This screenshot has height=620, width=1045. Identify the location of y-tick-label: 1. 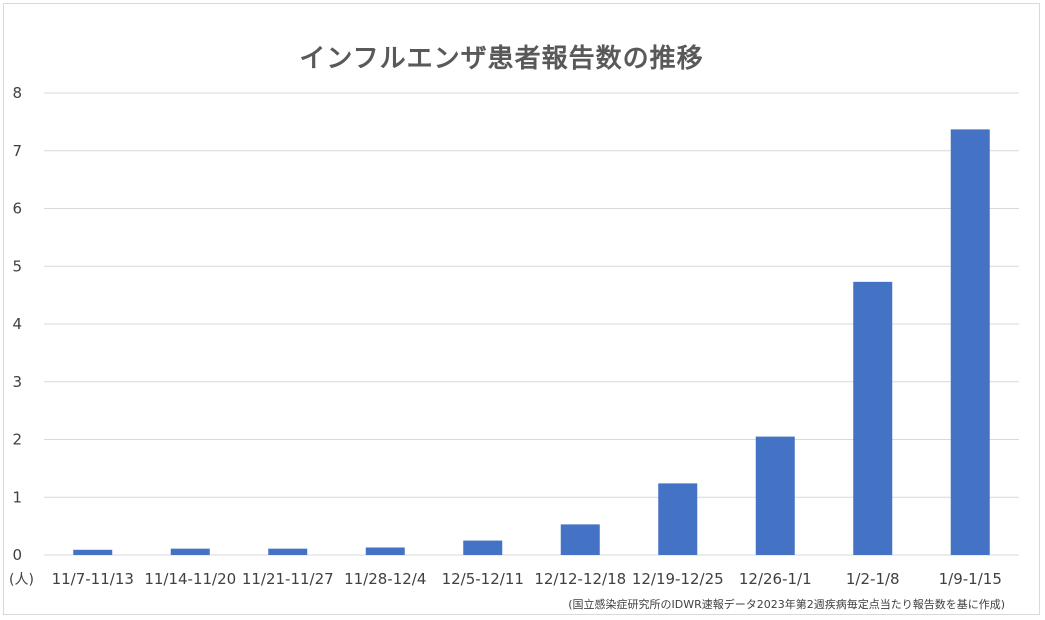
(17, 497).